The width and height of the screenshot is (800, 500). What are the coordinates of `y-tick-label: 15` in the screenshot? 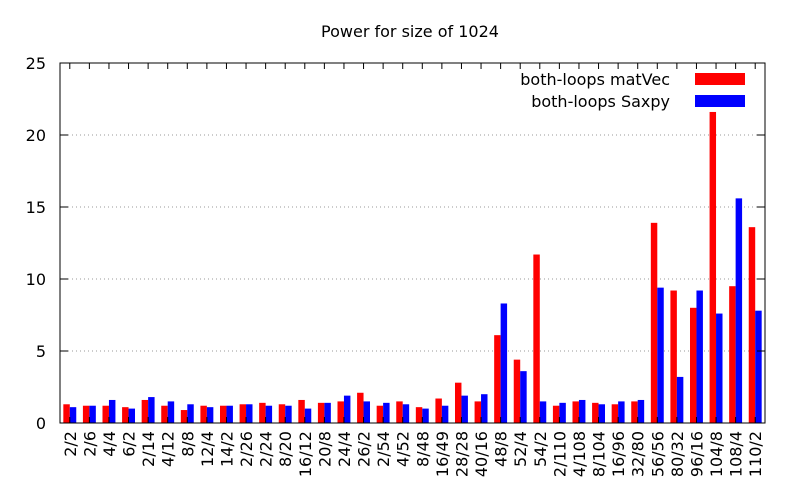 It's located at (36, 207).